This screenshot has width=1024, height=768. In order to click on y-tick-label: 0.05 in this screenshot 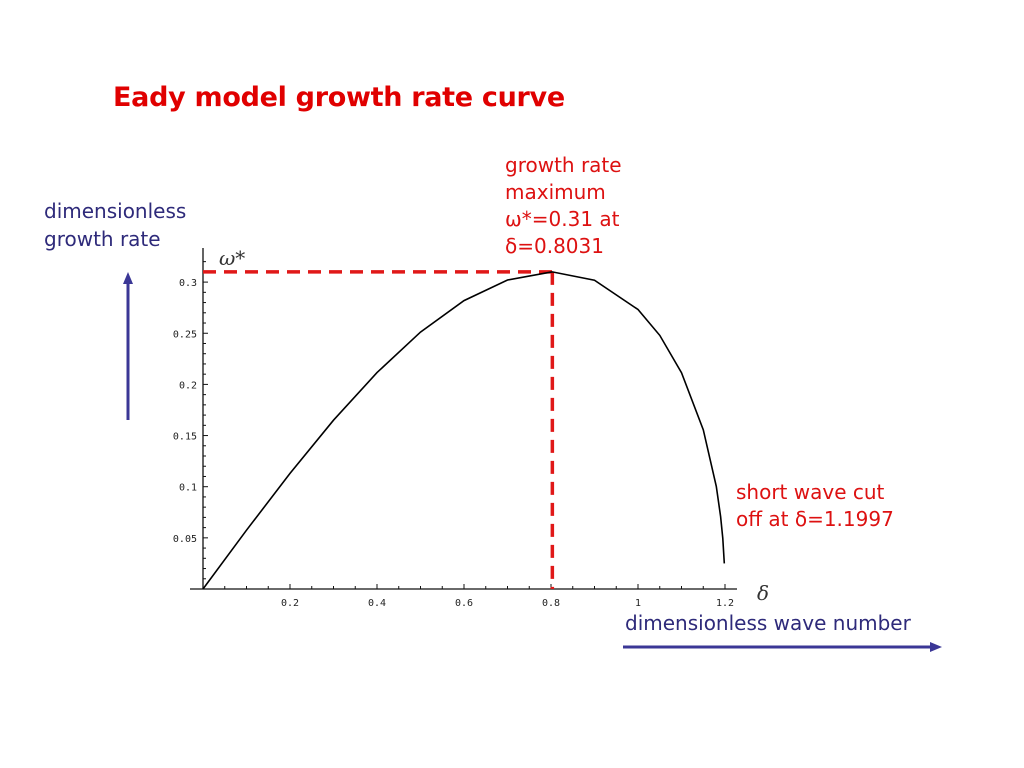, I will do `click(185, 539)`.